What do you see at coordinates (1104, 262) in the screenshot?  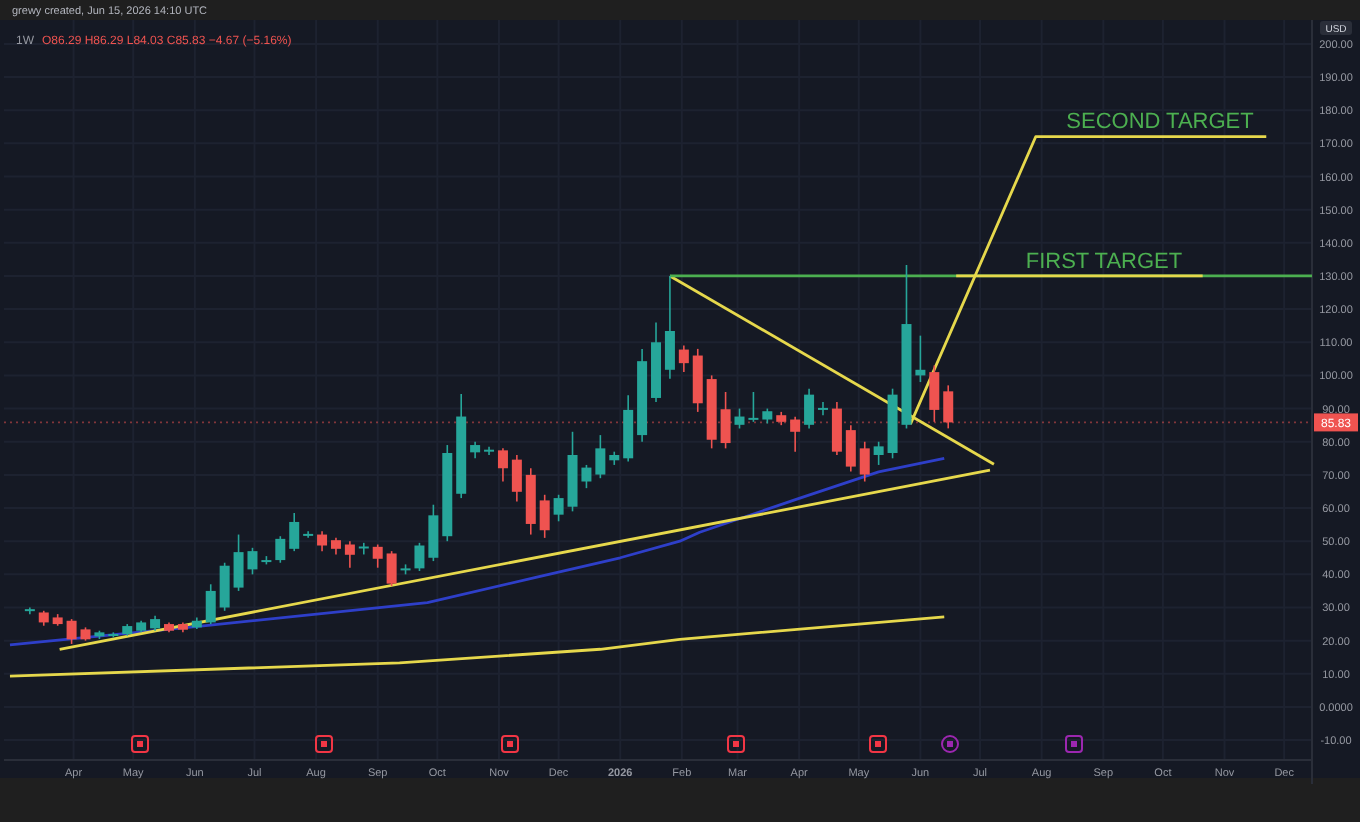 I see `annotation: FIRST TARGET` at bounding box center [1104, 262].